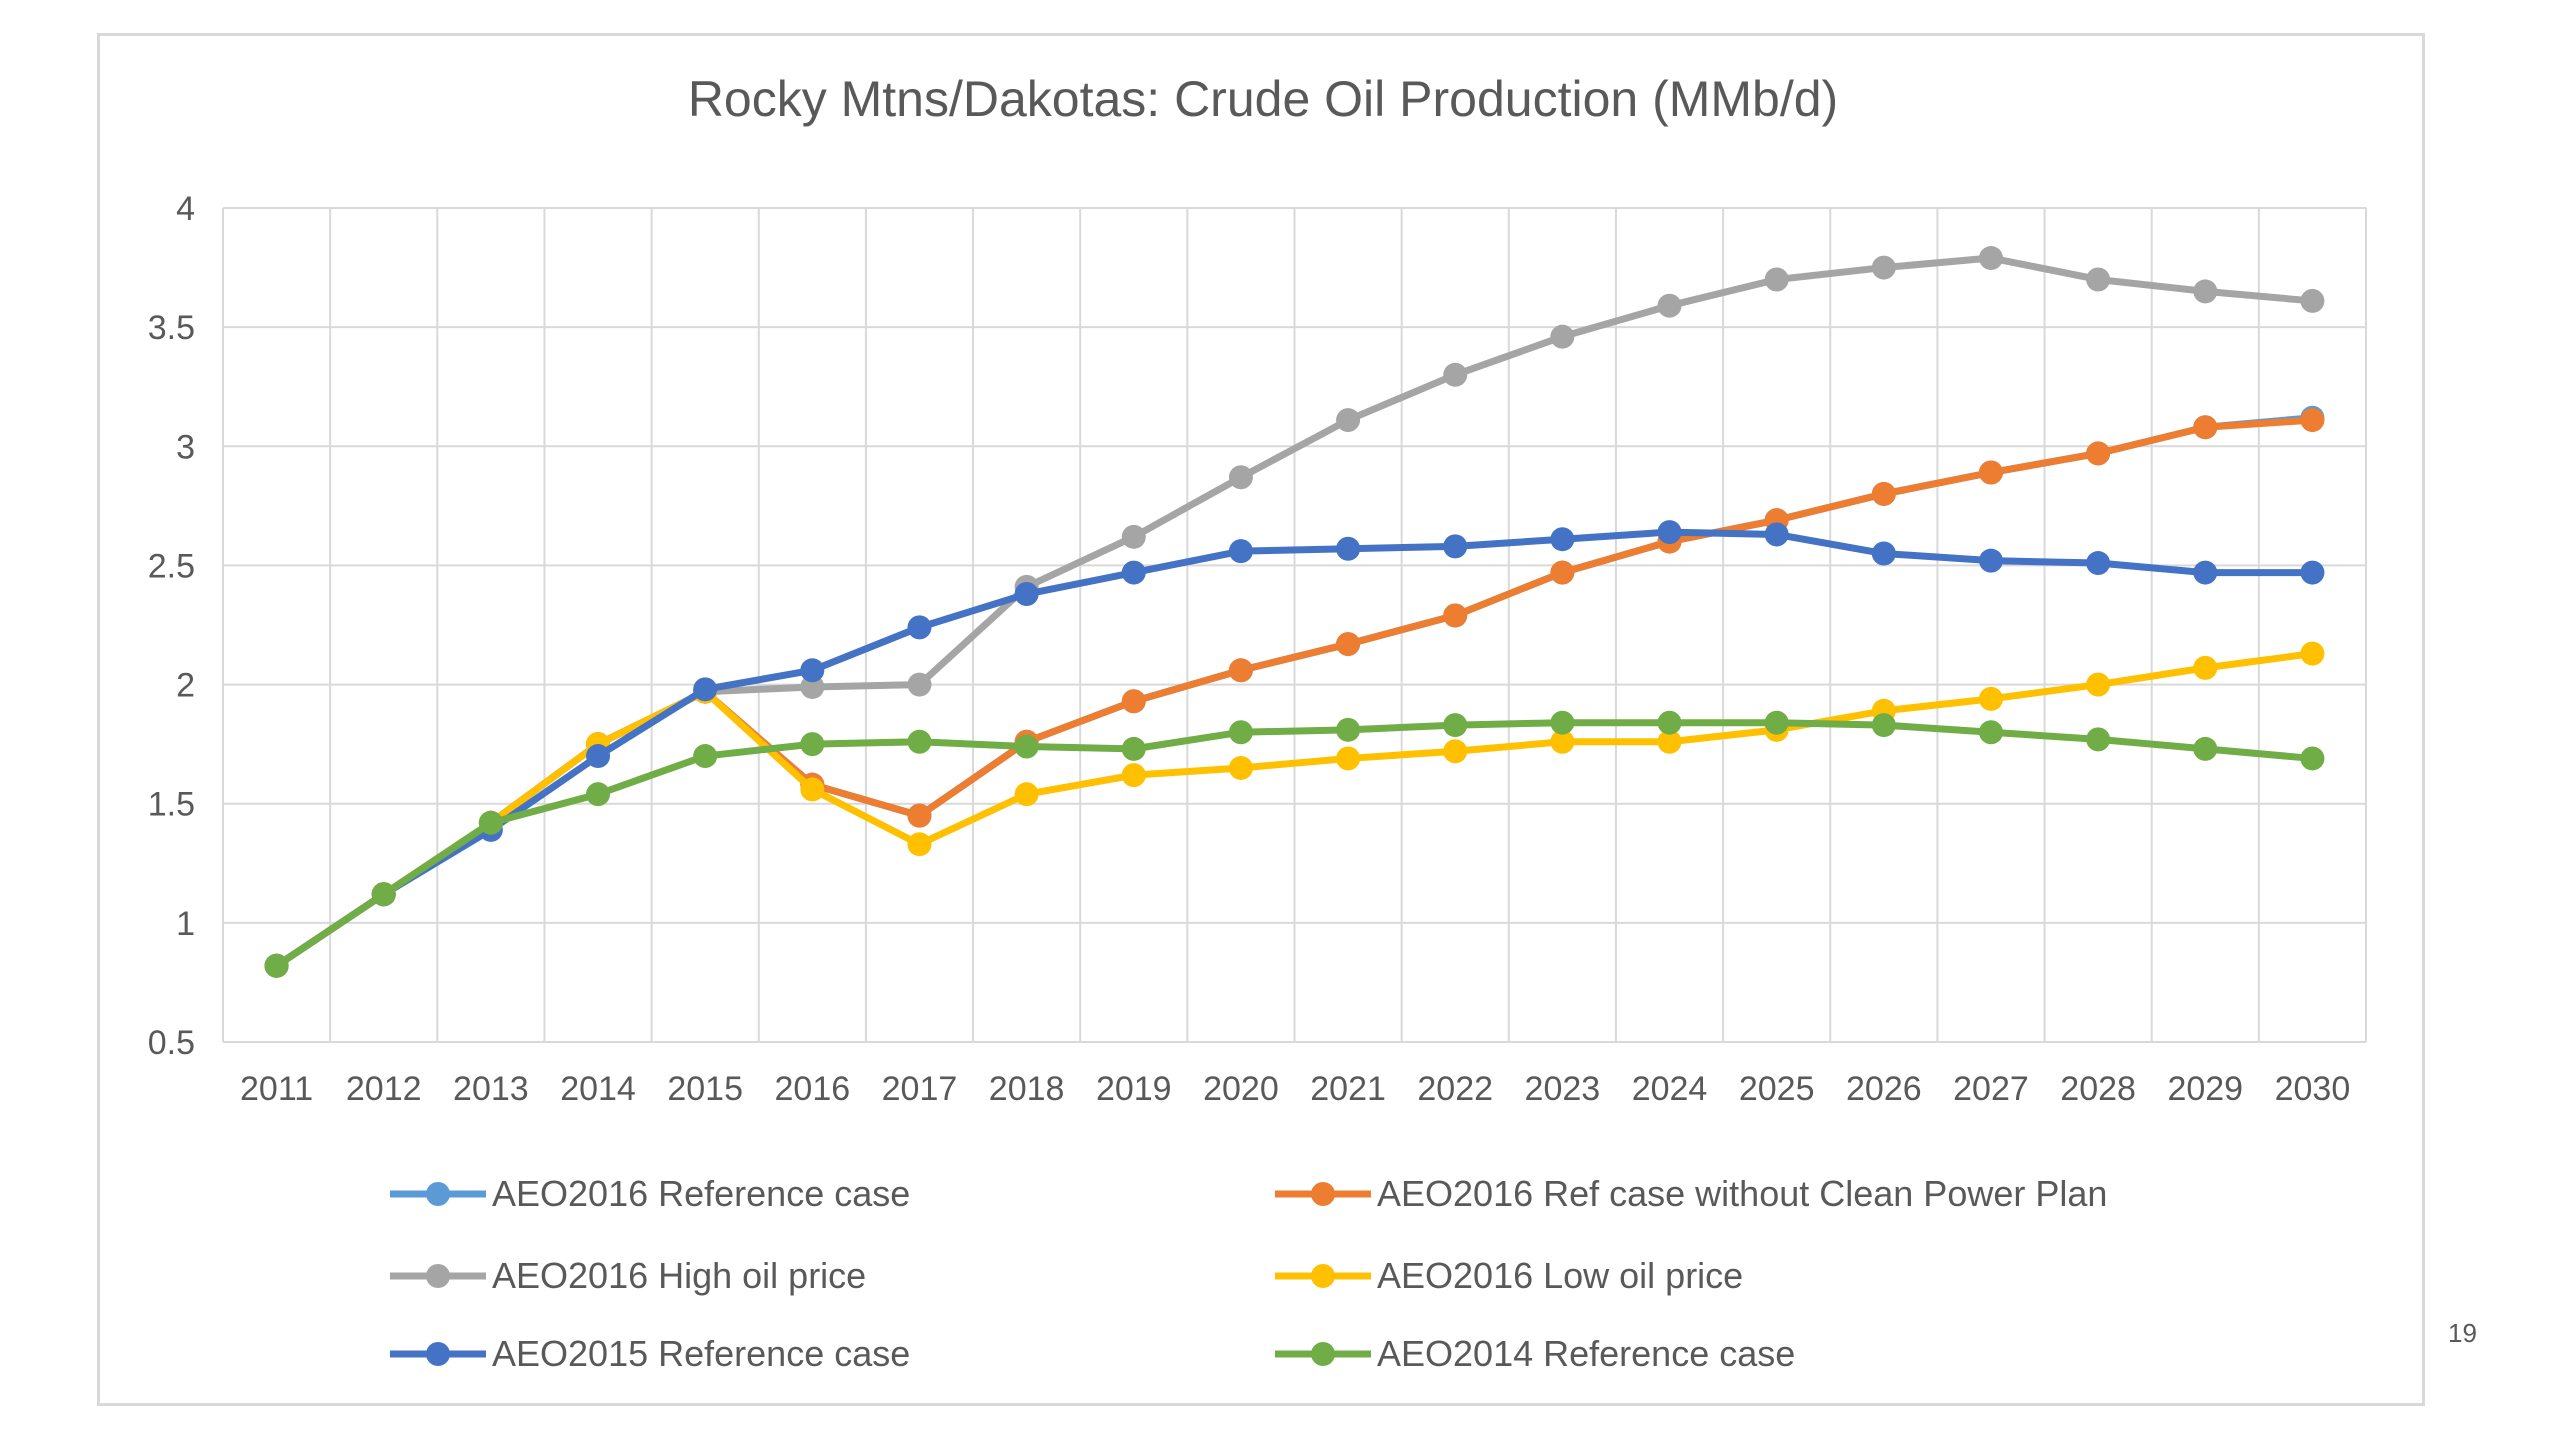 The width and height of the screenshot is (2560, 1440). What do you see at coordinates (1241, 1089) in the screenshot?
I see `x-tick-label: 2020` at bounding box center [1241, 1089].